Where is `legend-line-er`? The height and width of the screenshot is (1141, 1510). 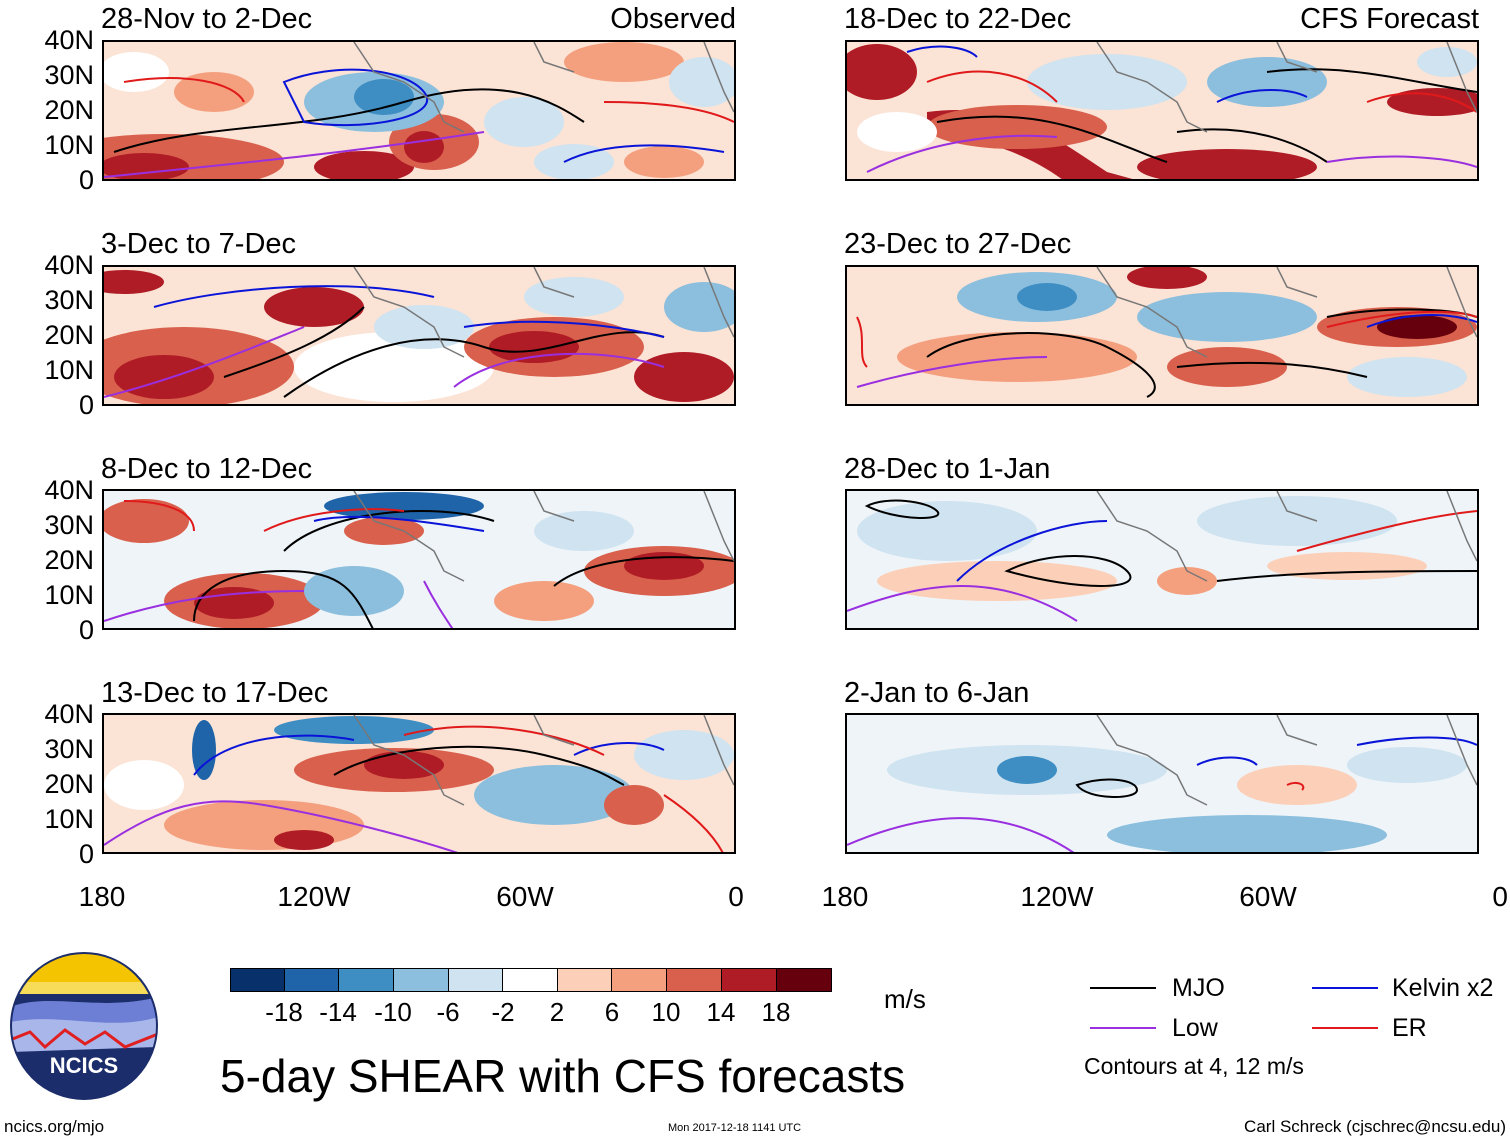 legend-line-er is located at coordinates (1345, 1028).